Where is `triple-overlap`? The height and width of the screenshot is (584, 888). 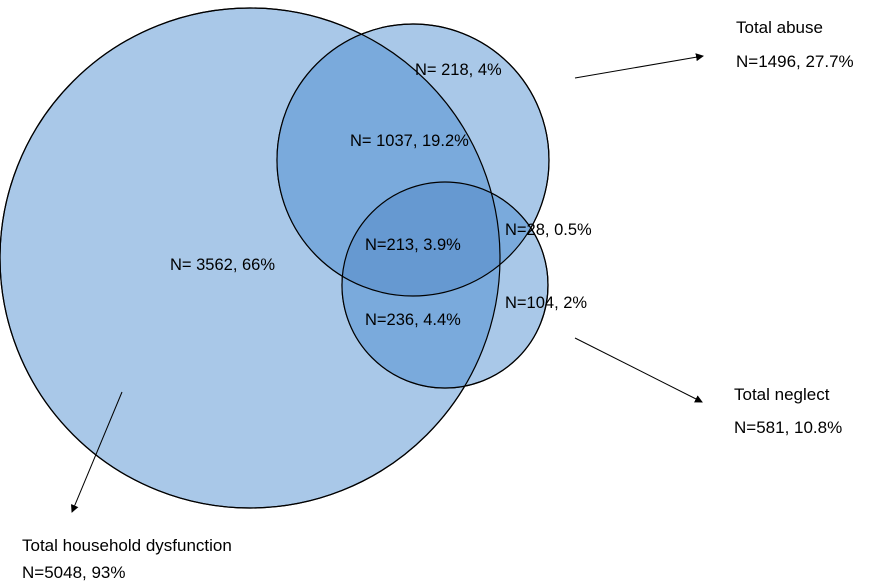
triple-overlap is located at coordinates (421, 239).